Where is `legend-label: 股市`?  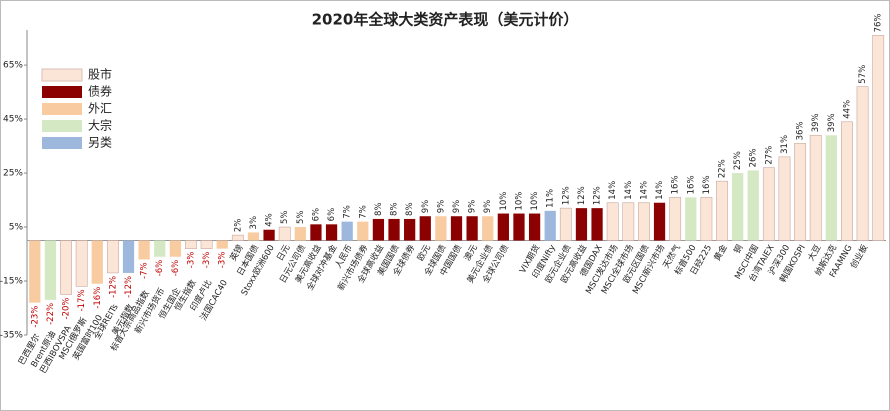
legend-label: 股市 is located at coordinates (100, 74).